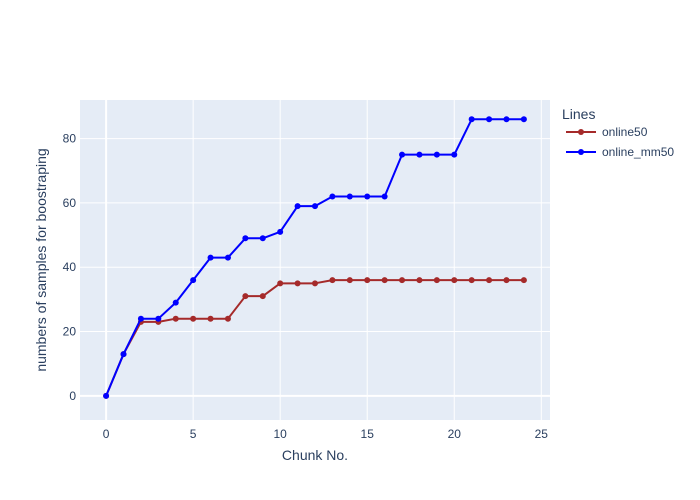  Describe the element at coordinates (542, 434) in the screenshot. I see `x-tick-label: 25` at that location.